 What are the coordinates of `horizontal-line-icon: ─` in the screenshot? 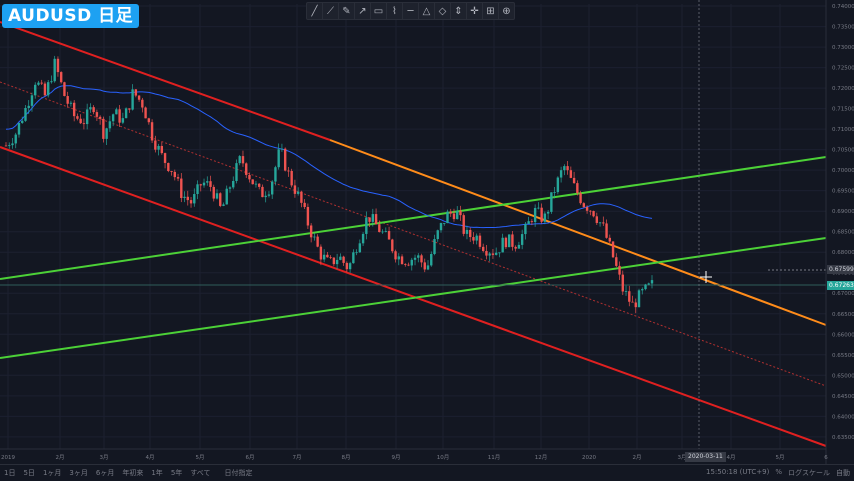 It's located at (411, 11).